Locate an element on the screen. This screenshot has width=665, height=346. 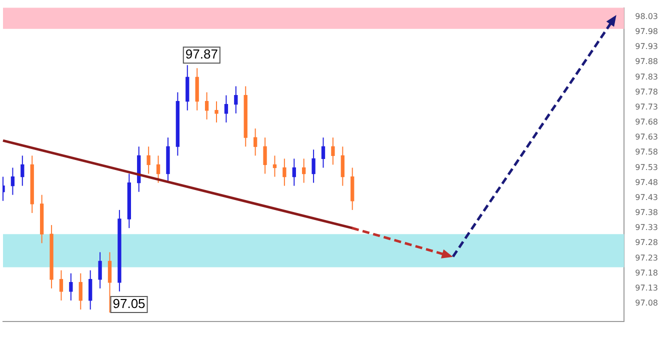
y-tick-label: 97.73 is located at coordinates (646, 107).